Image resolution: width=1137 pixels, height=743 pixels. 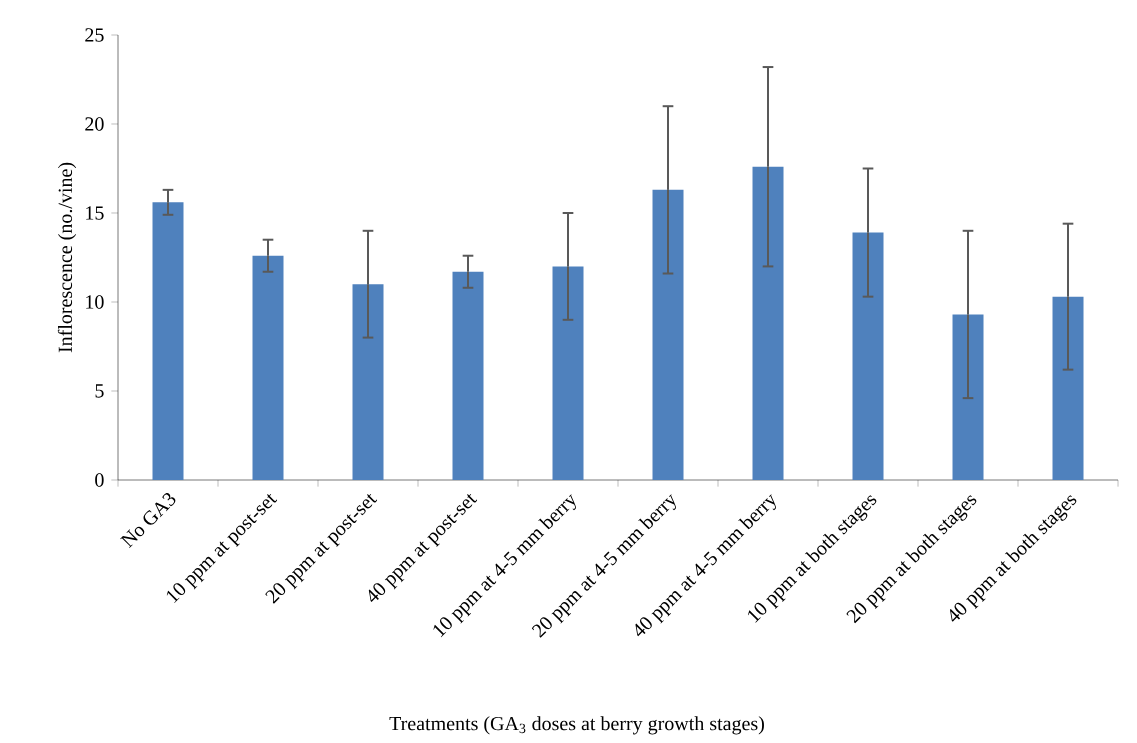 What do you see at coordinates (95, 302) in the screenshot?
I see `y-tick-label: 10` at bounding box center [95, 302].